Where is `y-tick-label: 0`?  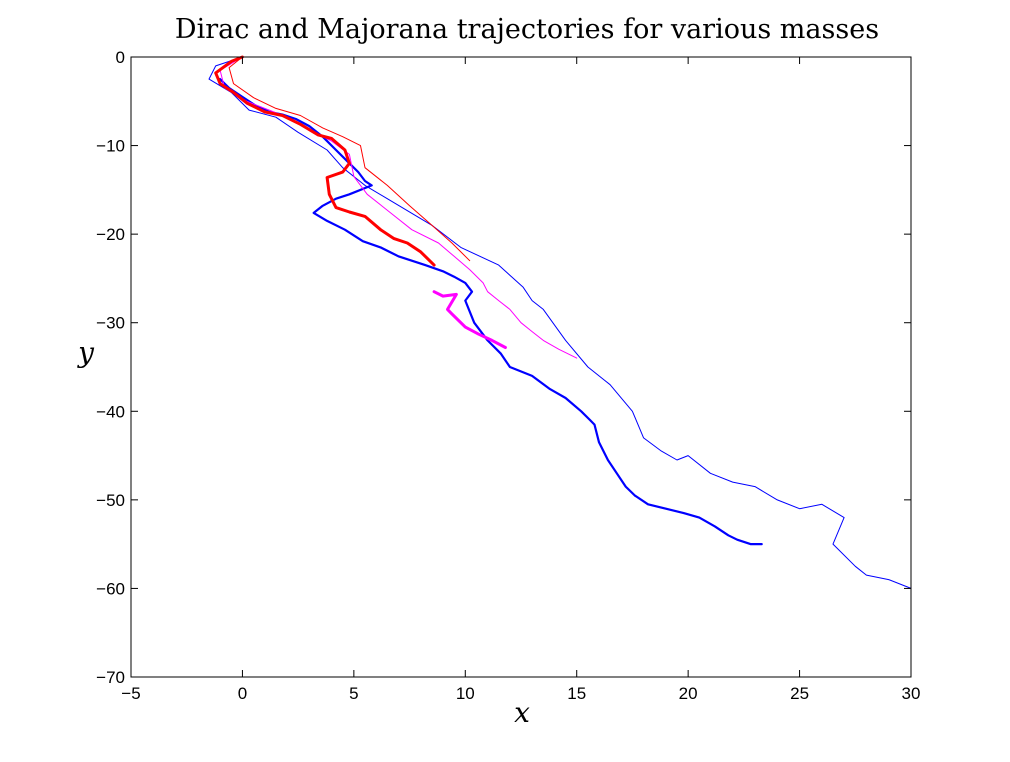 y-tick-label: 0 is located at coordinates (120, 57).